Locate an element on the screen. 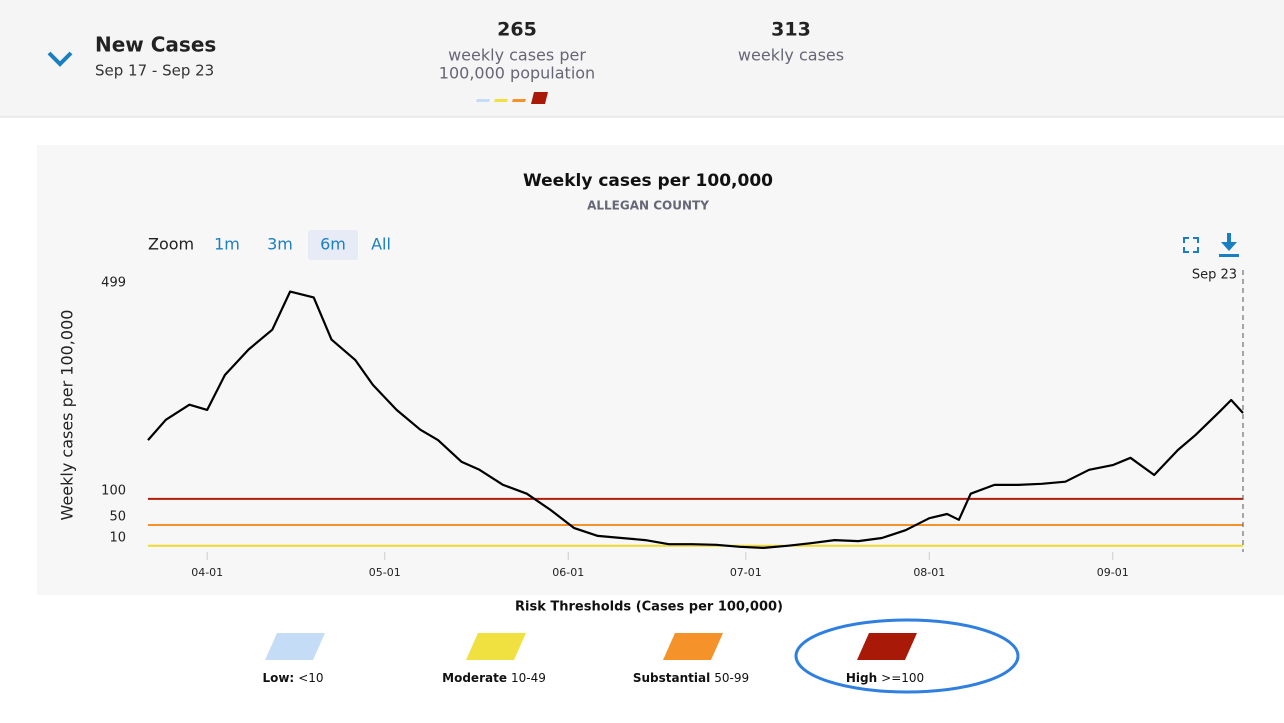 The height and width of the screenshot is (723, 1284). x-tick-label: 06-01 is located at coordinates (568, 572).